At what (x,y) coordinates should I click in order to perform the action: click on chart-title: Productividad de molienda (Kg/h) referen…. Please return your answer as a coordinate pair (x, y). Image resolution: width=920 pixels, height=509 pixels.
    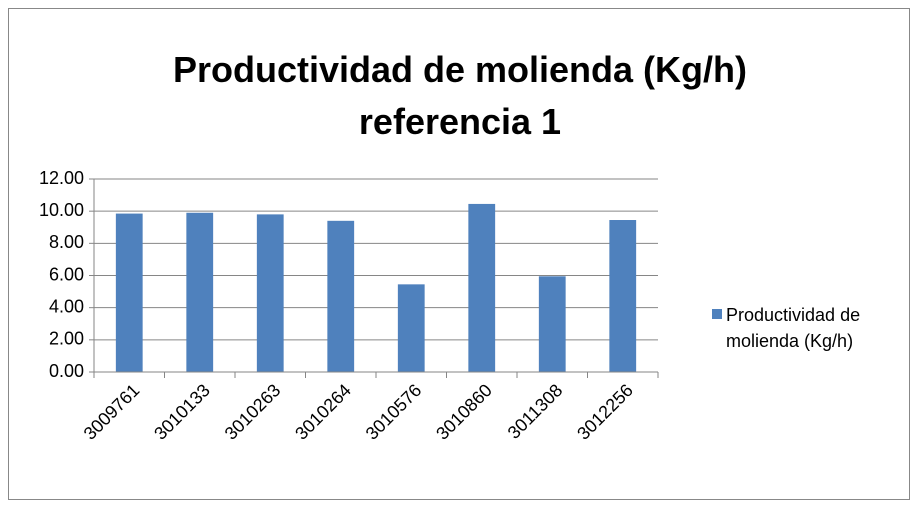
    Looking at the image, I should click on (460, 95).